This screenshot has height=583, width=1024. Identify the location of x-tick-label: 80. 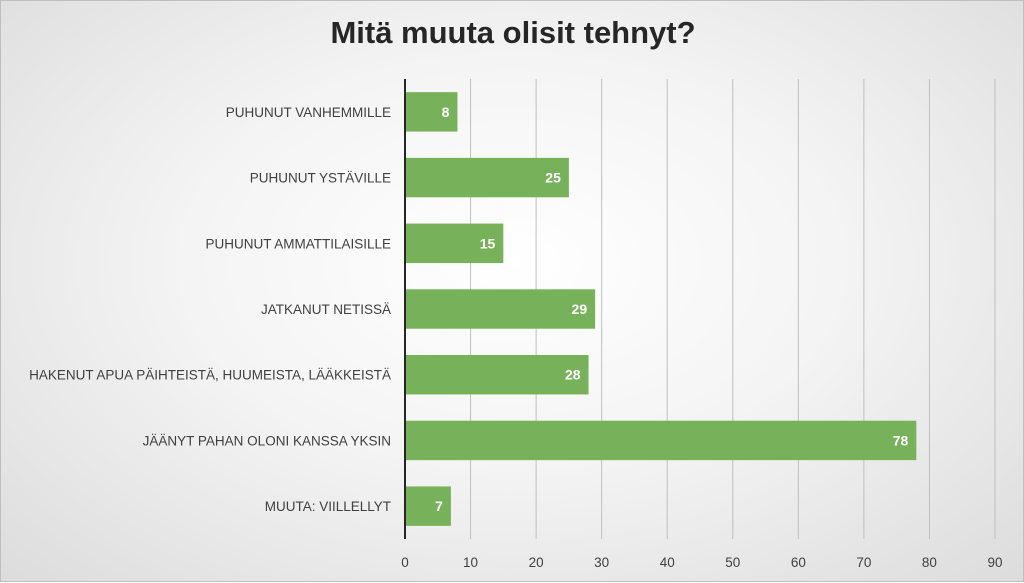
(929, 562).